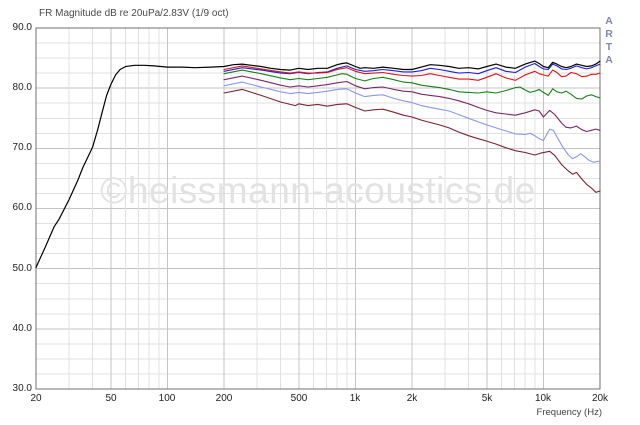 The height and width of the screenshot is (425, 640). Describe the element at coordinates (412, 398) in the screenshot. I see `x-tick-label: 2k` at that location.